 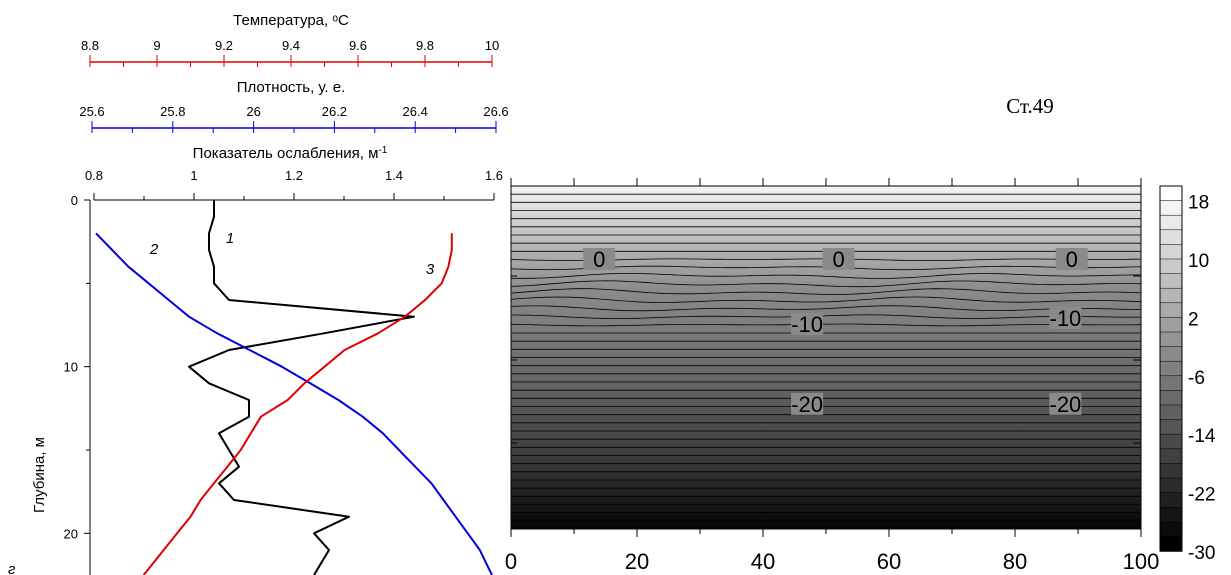 What do you see at coordinates (889, 561) in the screenshot?
I see `x-tick-label: 60` at bounding box center [889, 561].